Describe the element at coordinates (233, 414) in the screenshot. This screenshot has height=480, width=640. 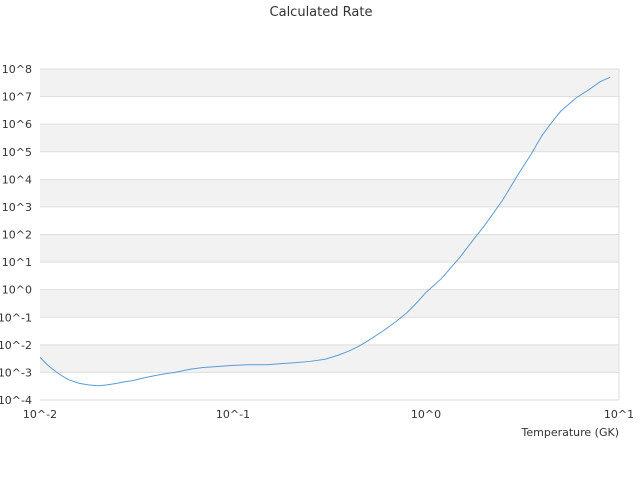
I see `x-tick-label: 10^-1` at that location.